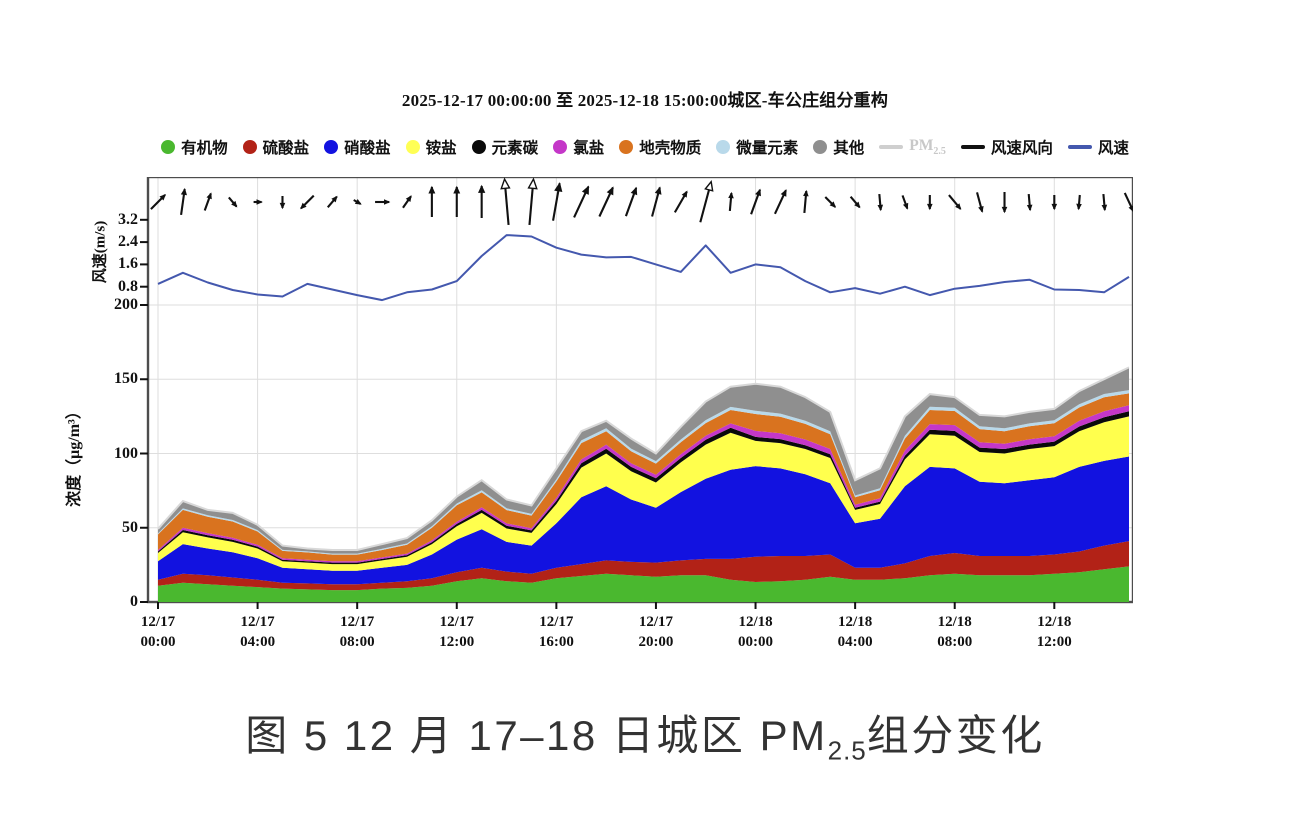 The height and width of the screenshot is (828, 1290). What do you see at coordinates (643, 268) in the screenshot?
I see `wind-speed-line` at bounding box center [643, 268].